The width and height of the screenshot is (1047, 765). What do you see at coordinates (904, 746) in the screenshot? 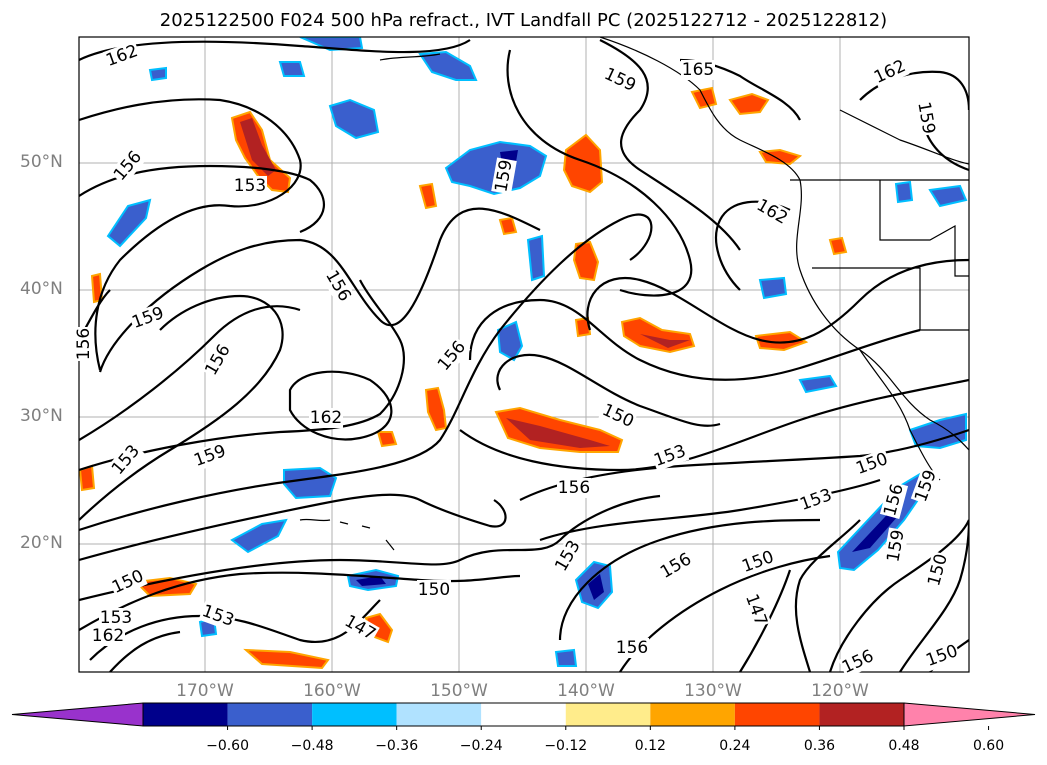
I see `colorbar-tick-label: 0.48` at bounding box center [904, 746].